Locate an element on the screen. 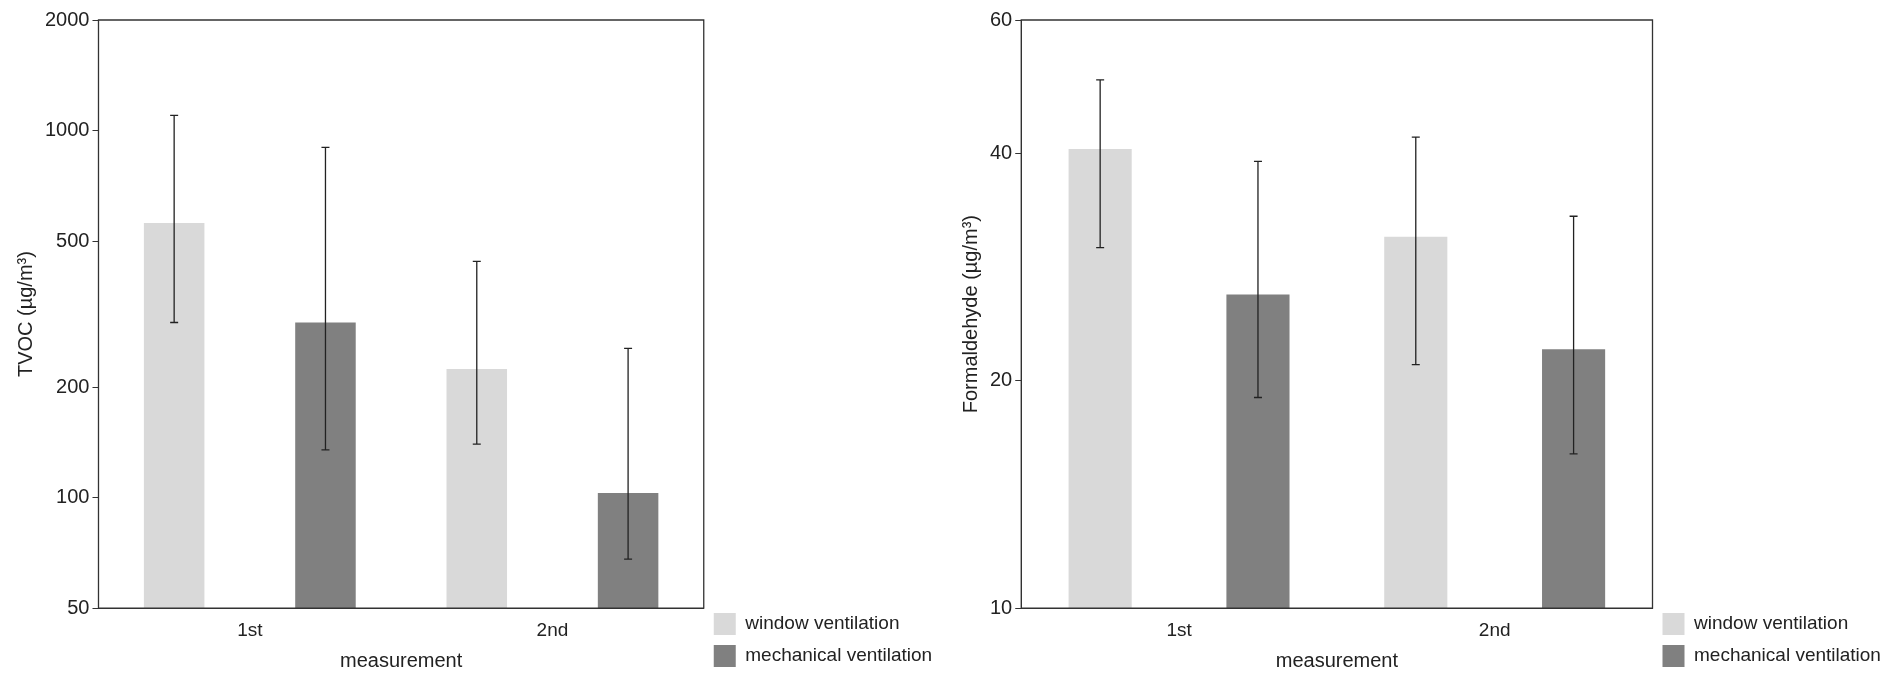 This screenshot has height=687, width=1895. y-tick-label: 20 is located at coordinates (1001, 379).